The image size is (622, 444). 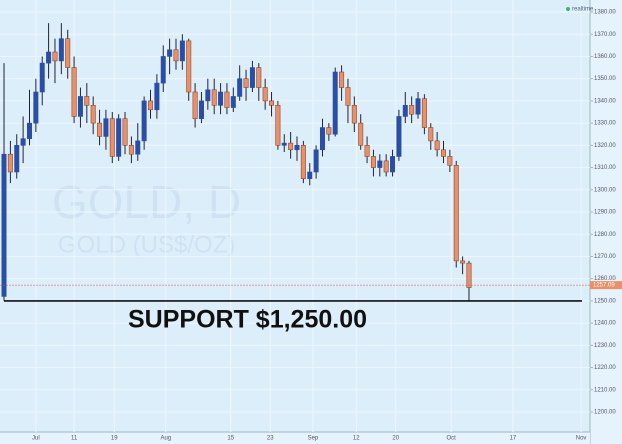 What do you see at coordinates (605, 190) in the screenshot?
I see `y-tick-label: 1300.00` at bounding box center [605, 190].